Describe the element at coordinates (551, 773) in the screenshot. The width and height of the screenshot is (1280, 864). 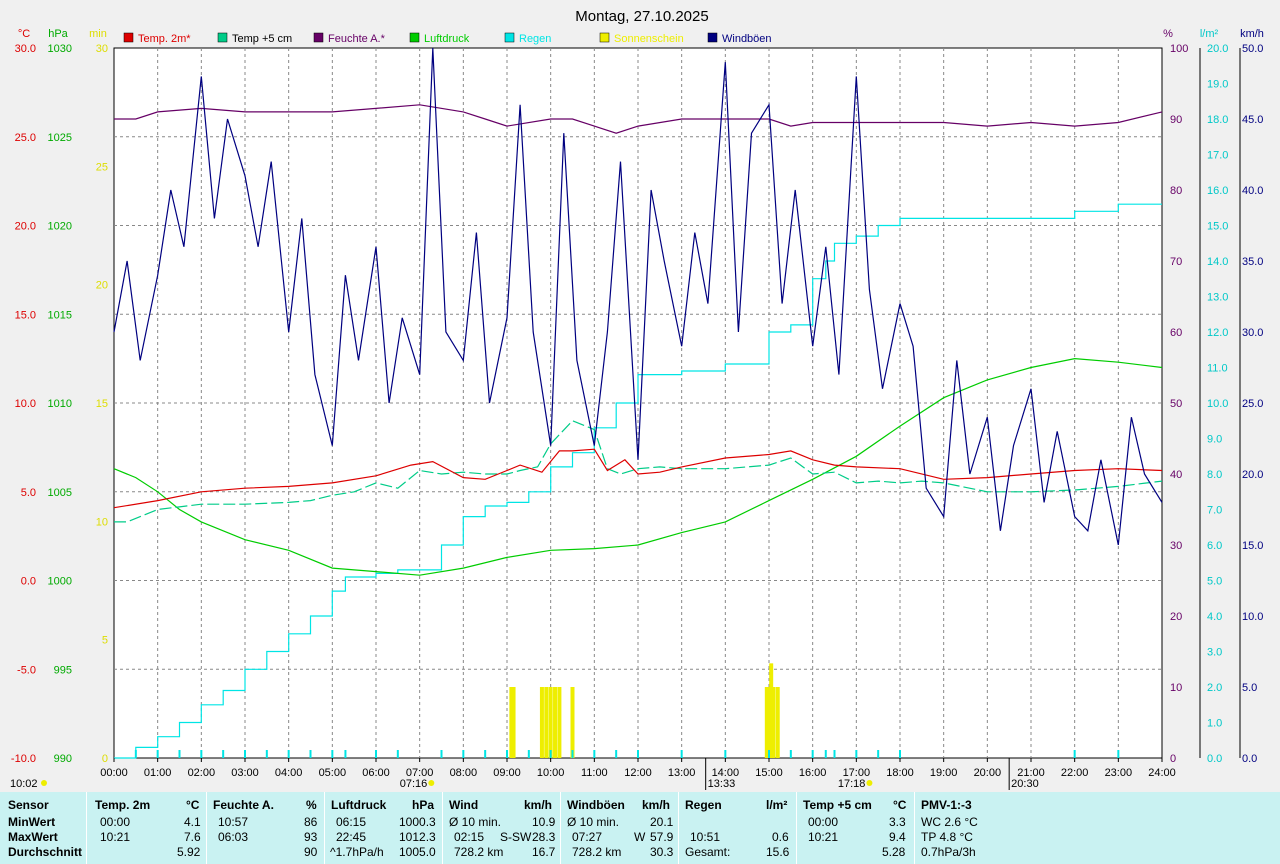
I see `x-tick-label: 10:00` at that location.